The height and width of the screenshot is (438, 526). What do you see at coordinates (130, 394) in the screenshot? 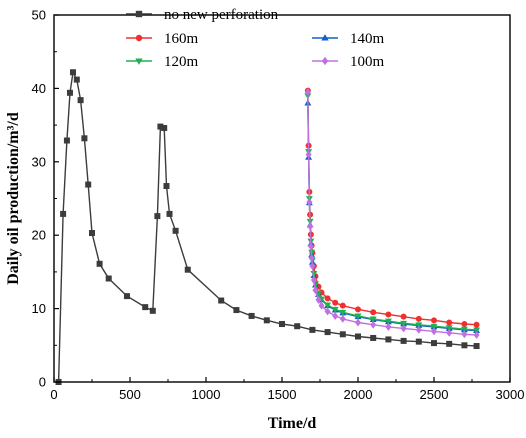
I see `x-tick-label: 500` at bounding box center [130, 394].